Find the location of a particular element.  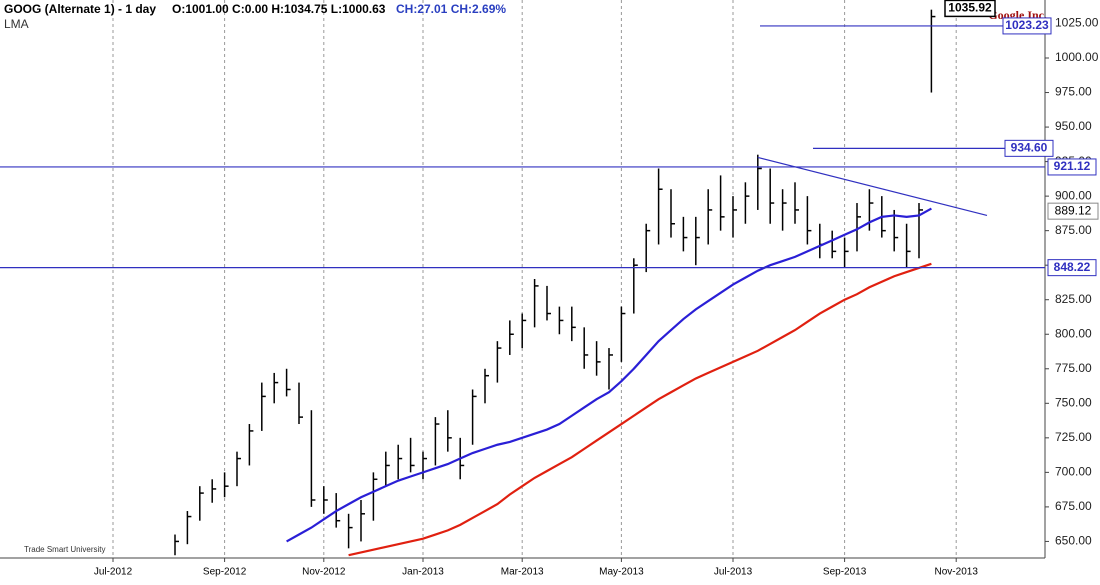

level-label: 934.60 is located at coordinates (1029, 148).